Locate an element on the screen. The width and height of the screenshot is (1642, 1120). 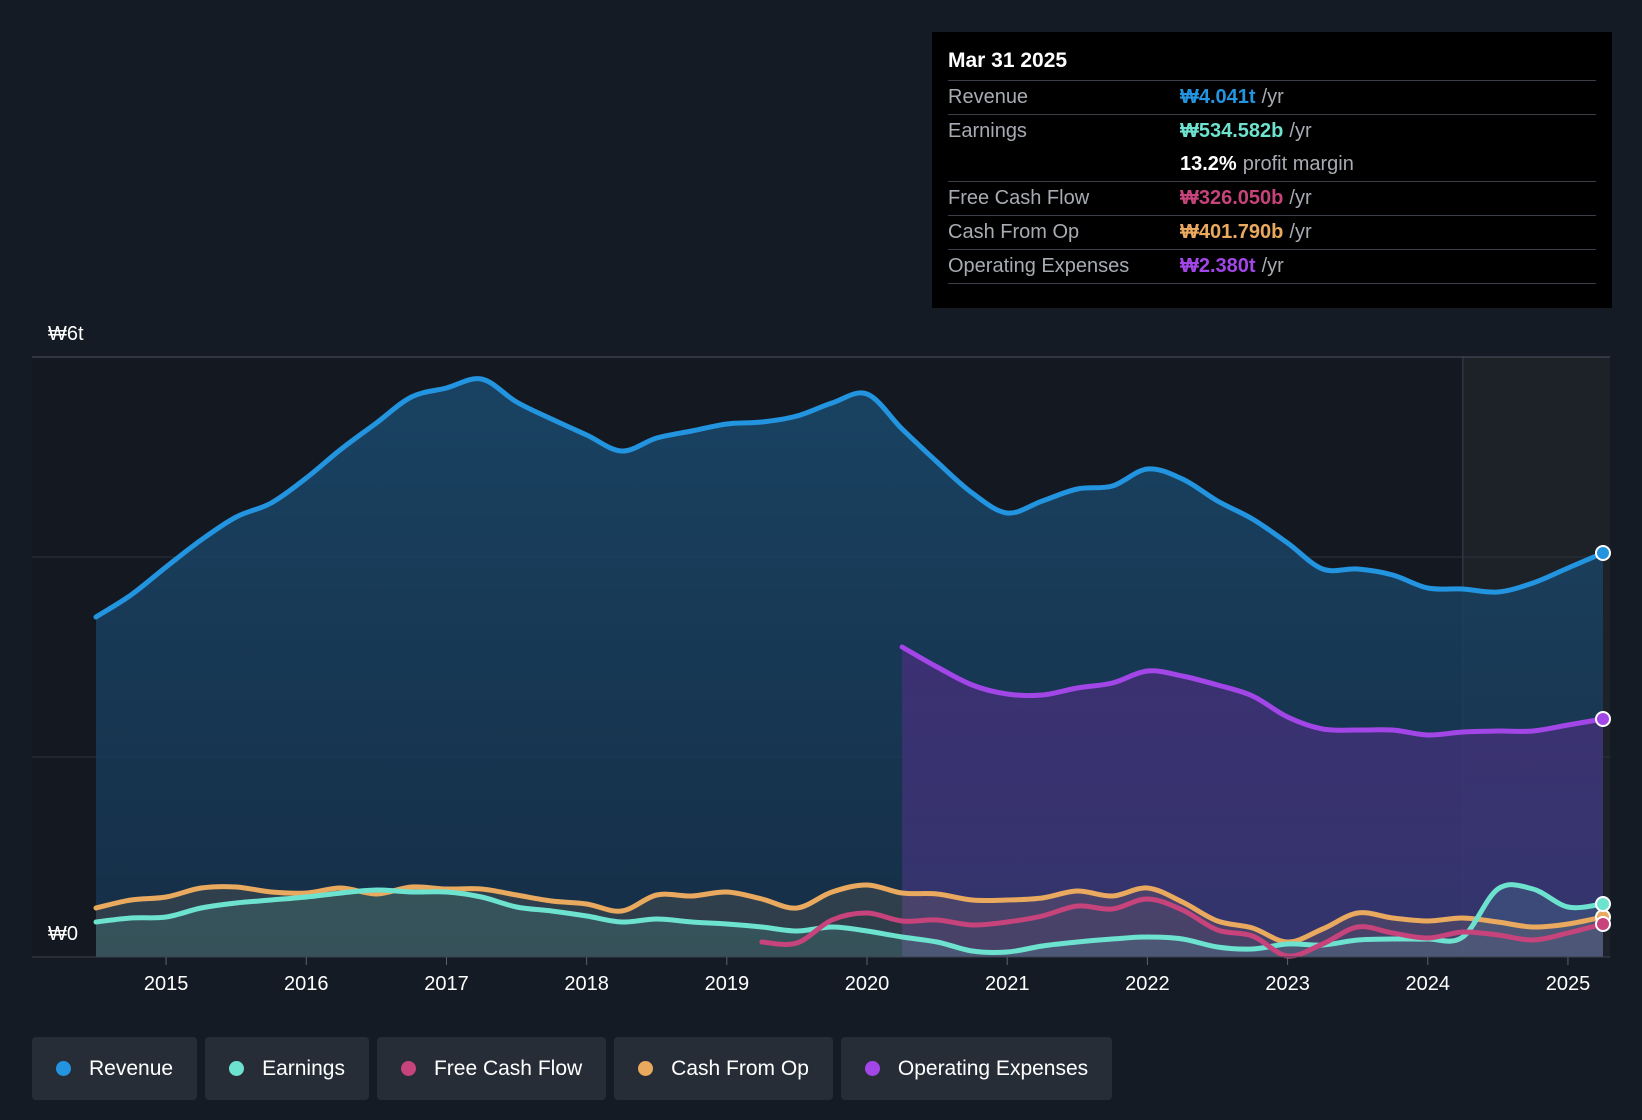
tooltip-row-revenue: Revenue ₩4.041t /yr is located at coordinates (1272, 98).